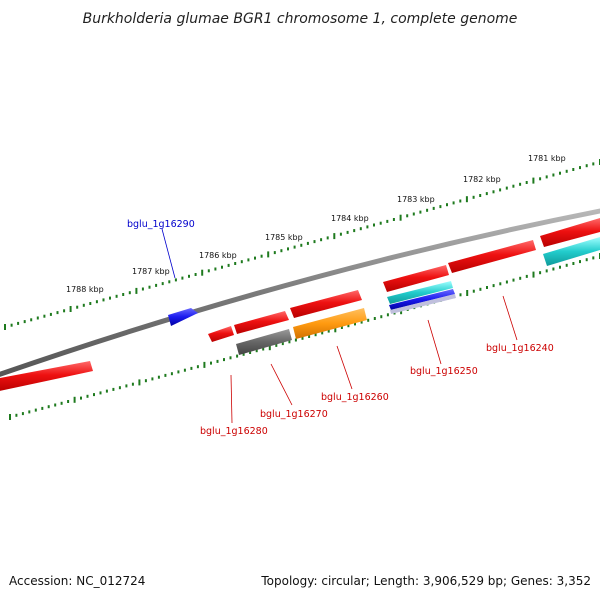 This screenshot has width=600, height=600. Describe the element at coordinates (284, 237) in the screenshot. I see `kbp-label-1785: 1785 kbp` at that location.